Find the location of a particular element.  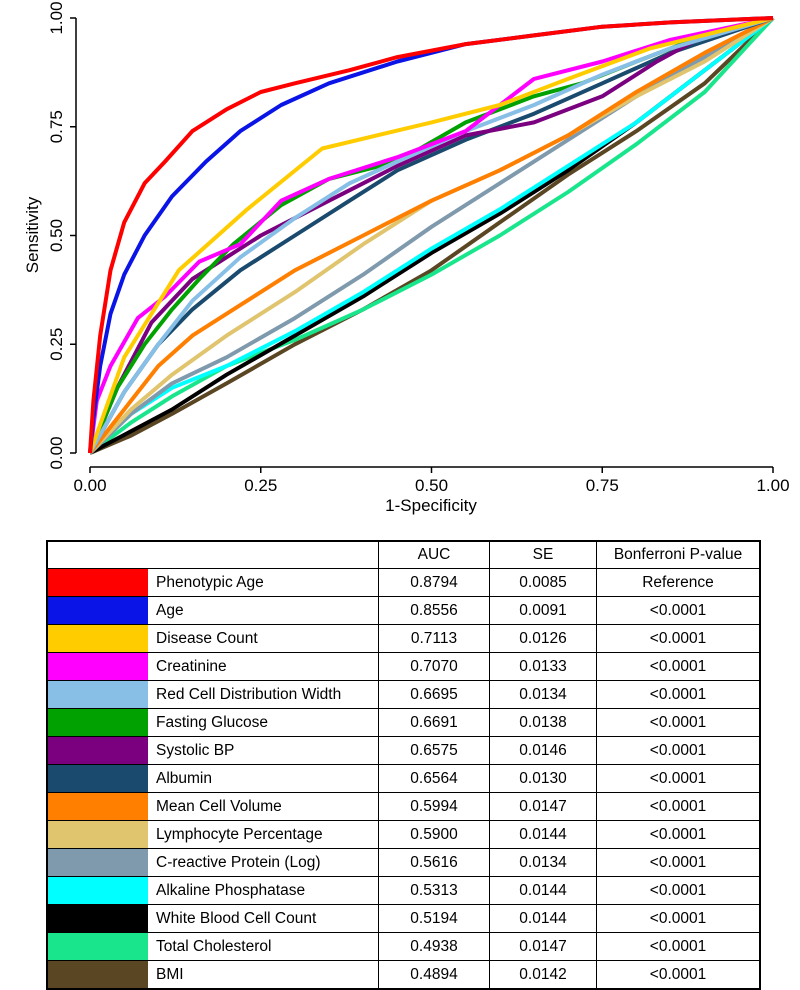

legend-row: Albumin 0.6564 0.0130 <0.0001 is located at coordinates (403, 779).